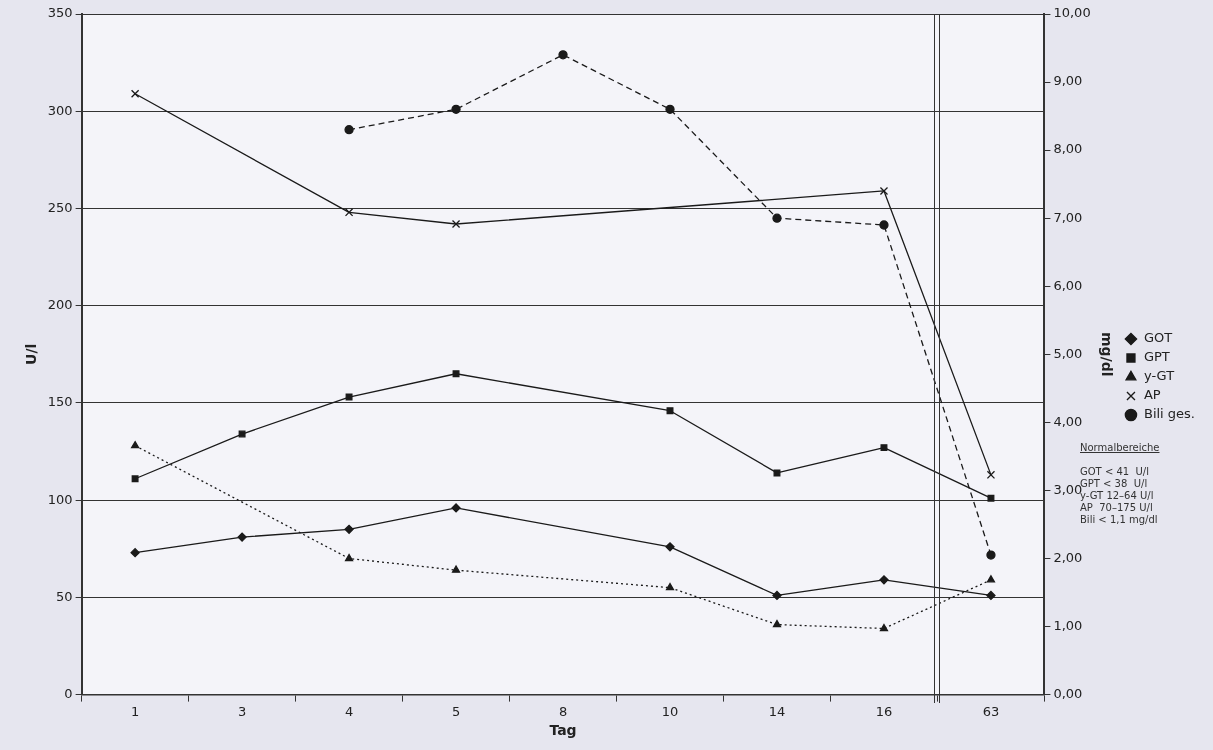 This screenshot has height=750, width=1213. Describe the element at coordinates (1158, 338) in the screenshot. I see `legend-label: GOT` at that location.